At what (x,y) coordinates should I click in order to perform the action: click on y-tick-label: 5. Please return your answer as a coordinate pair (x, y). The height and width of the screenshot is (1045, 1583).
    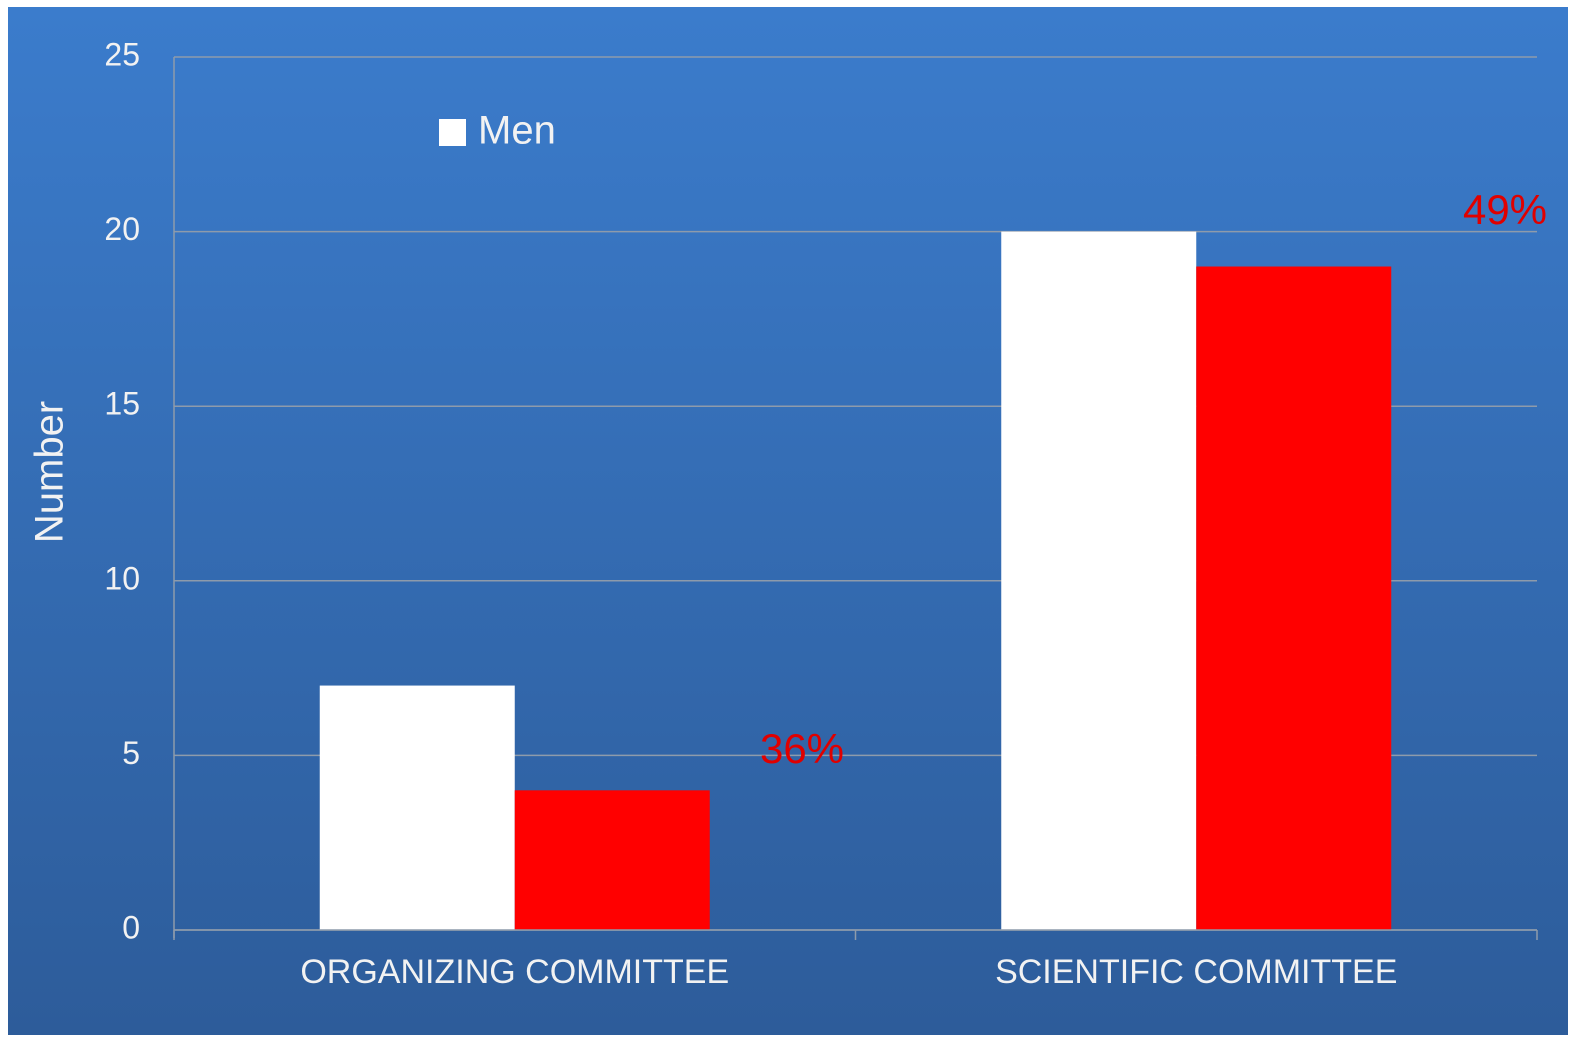
    Looking at the image, I should click on (131, 753).